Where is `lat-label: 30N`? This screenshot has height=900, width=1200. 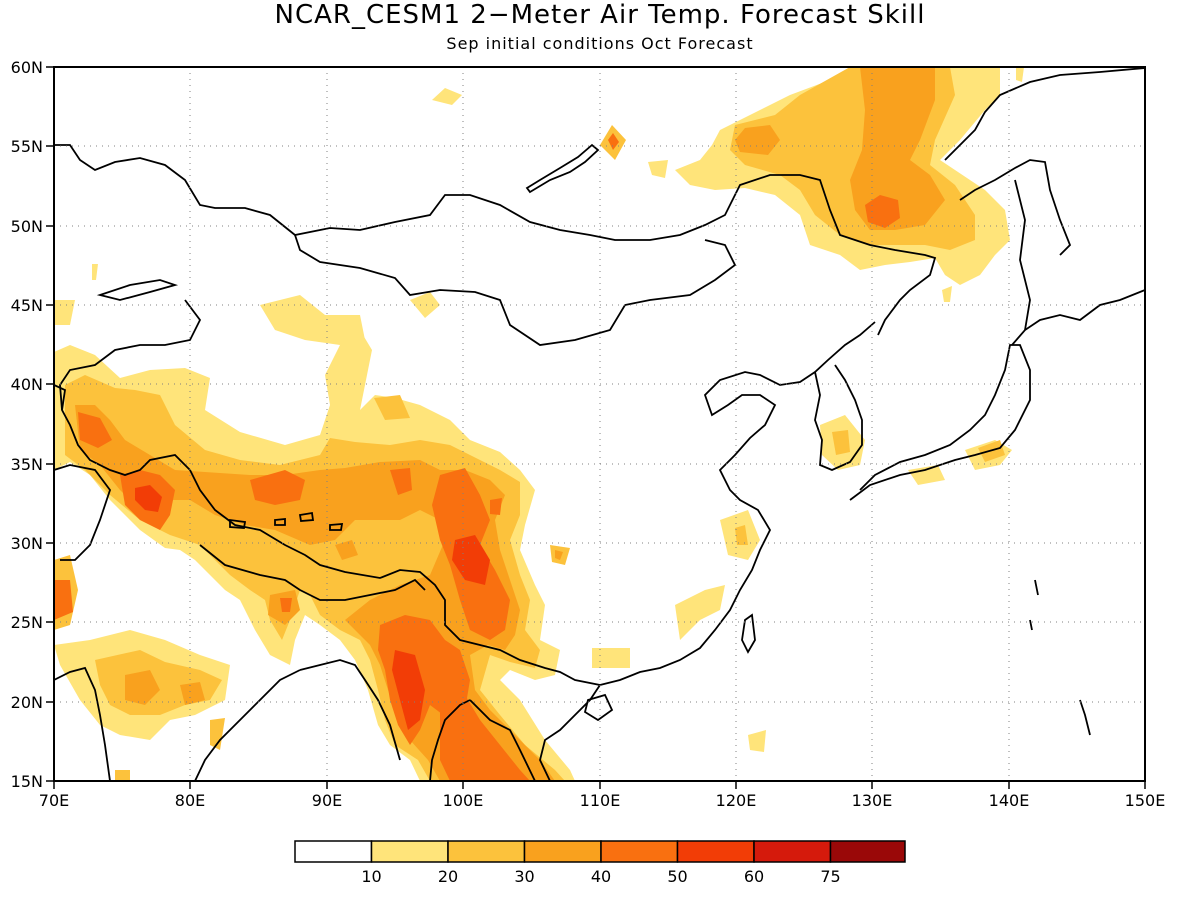
lat-label: 30N is located at coordinates (27, 543).